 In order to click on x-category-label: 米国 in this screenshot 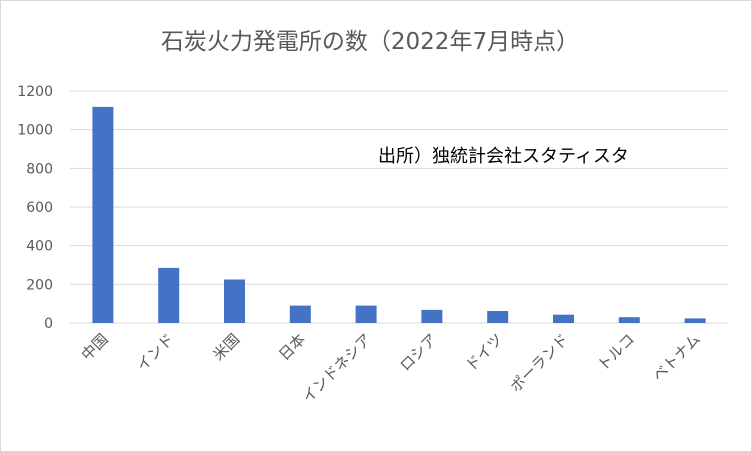, I will do `click(226, 347)`.